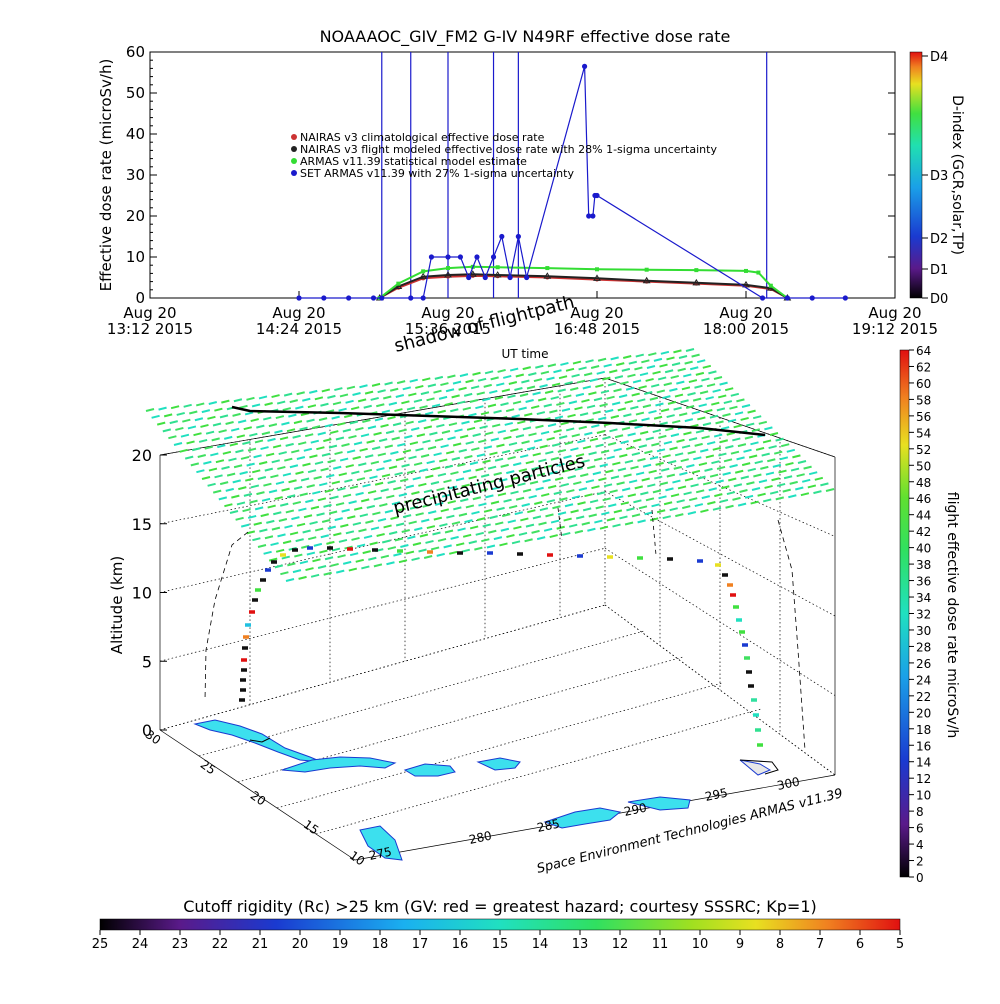 The height and width of the screenshot is (1004, 1000). What do you see at coordinates (923, 466) in the screenshot?
I see `dose-tick-label: 50` at bounding box center [923, 466].